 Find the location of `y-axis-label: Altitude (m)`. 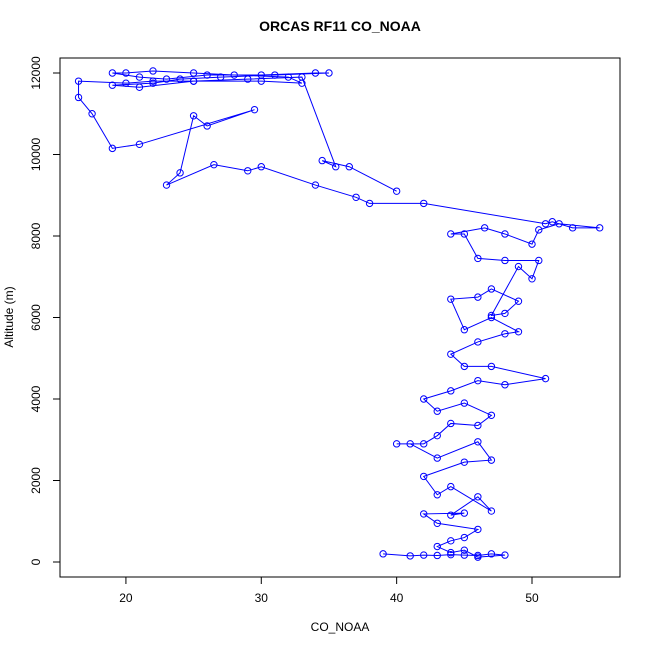

y-axis-label: Altitude (m) is located at coordinates (9, 316).